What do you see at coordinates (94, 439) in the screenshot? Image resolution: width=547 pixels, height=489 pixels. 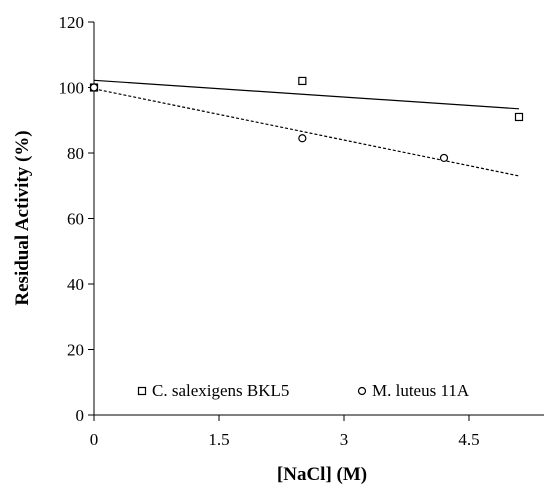 I see `x-tick-label: 0` at bounding box center [94, 439].